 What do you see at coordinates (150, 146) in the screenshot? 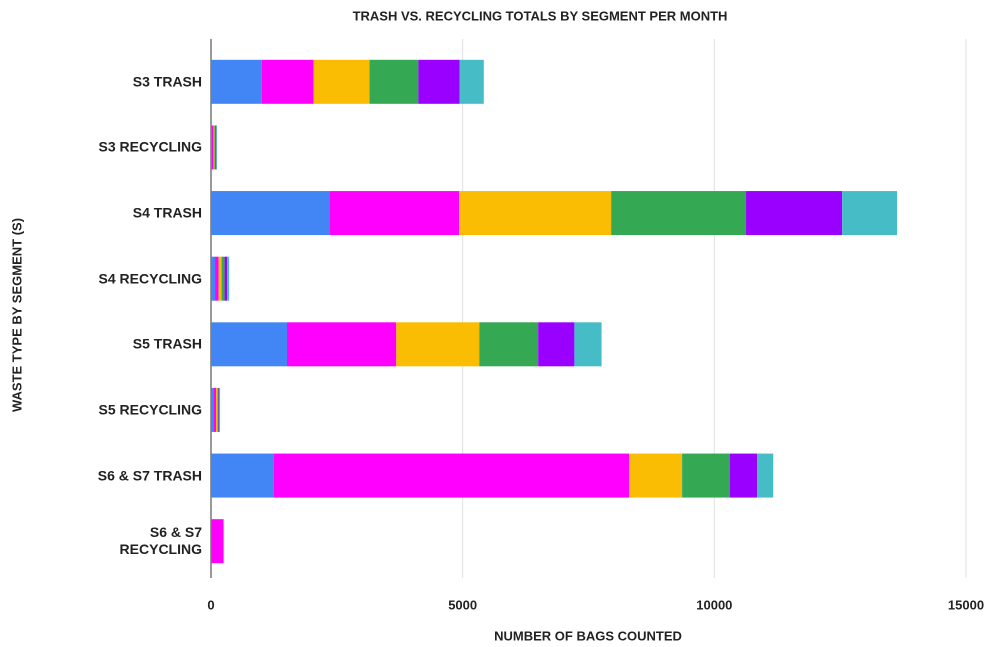
I see `y-tick-label: S3 RECYCLING` at bounding box center [150, 146].